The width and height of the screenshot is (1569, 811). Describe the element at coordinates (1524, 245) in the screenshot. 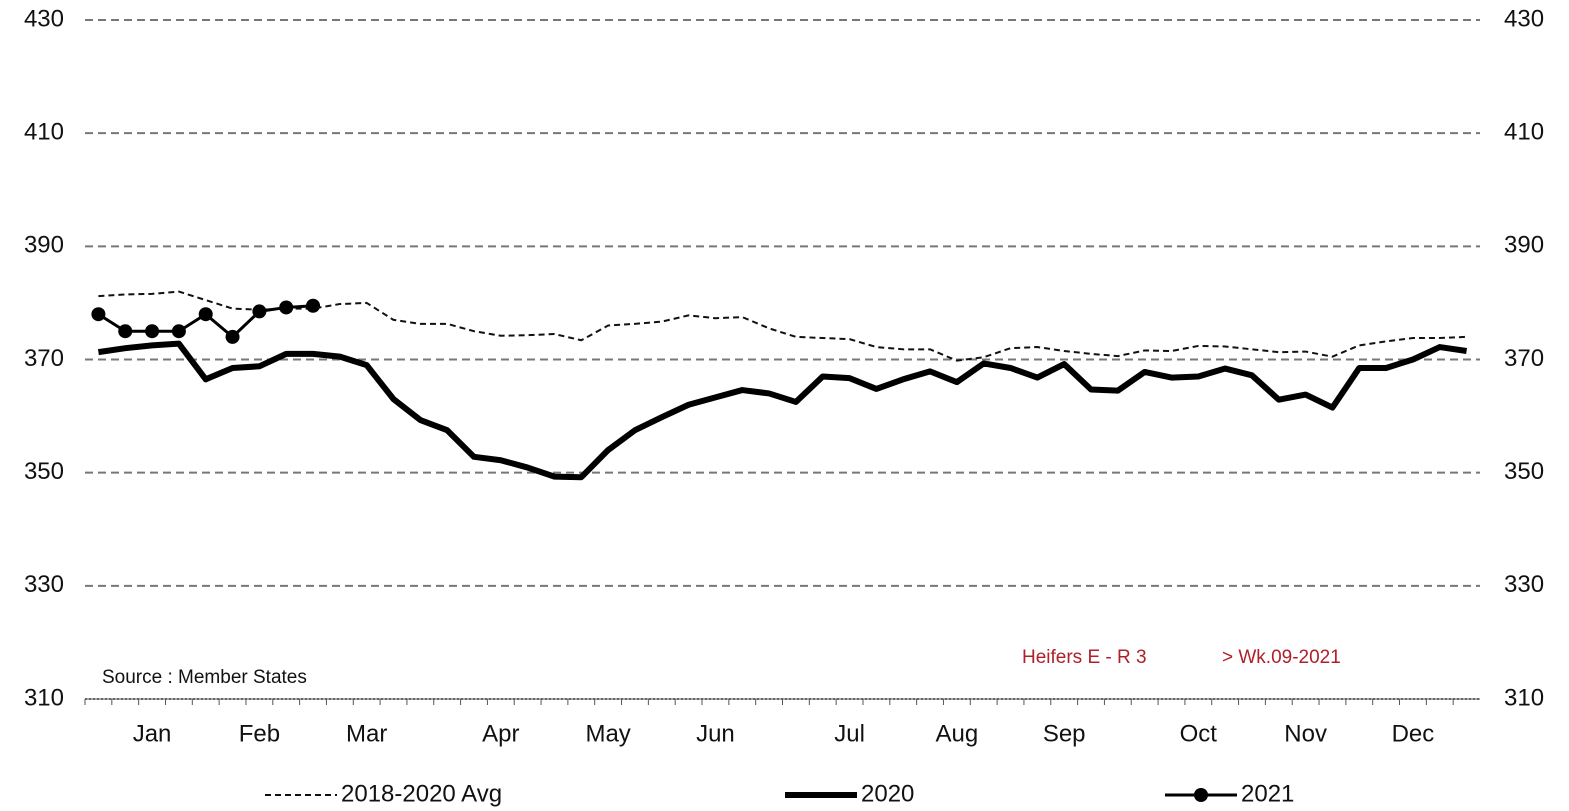

I see `y2-tick-label: 390` at that location.